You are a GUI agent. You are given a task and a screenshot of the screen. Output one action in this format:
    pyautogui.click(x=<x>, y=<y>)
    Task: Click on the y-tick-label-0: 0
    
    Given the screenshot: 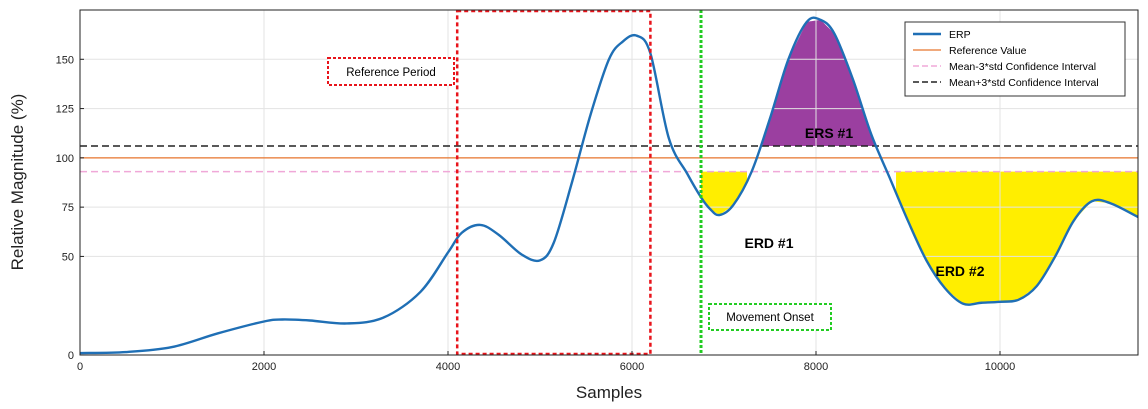 What is the action you would take?
    pyautogui.click(x=71, y=356)
    